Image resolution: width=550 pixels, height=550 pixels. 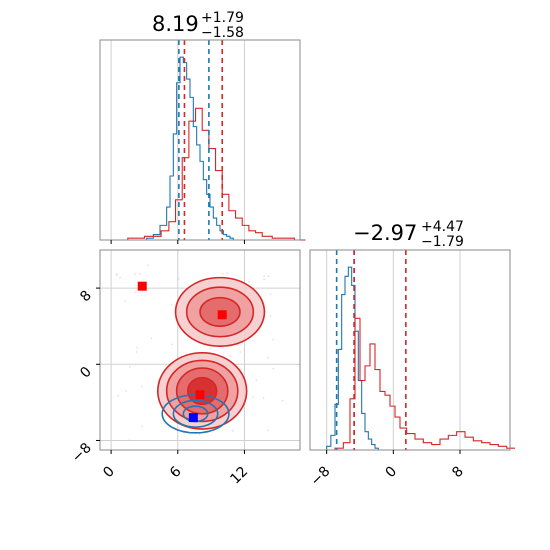 I want to click on right-title-lower: −1.79, so click(x=442, y=242).